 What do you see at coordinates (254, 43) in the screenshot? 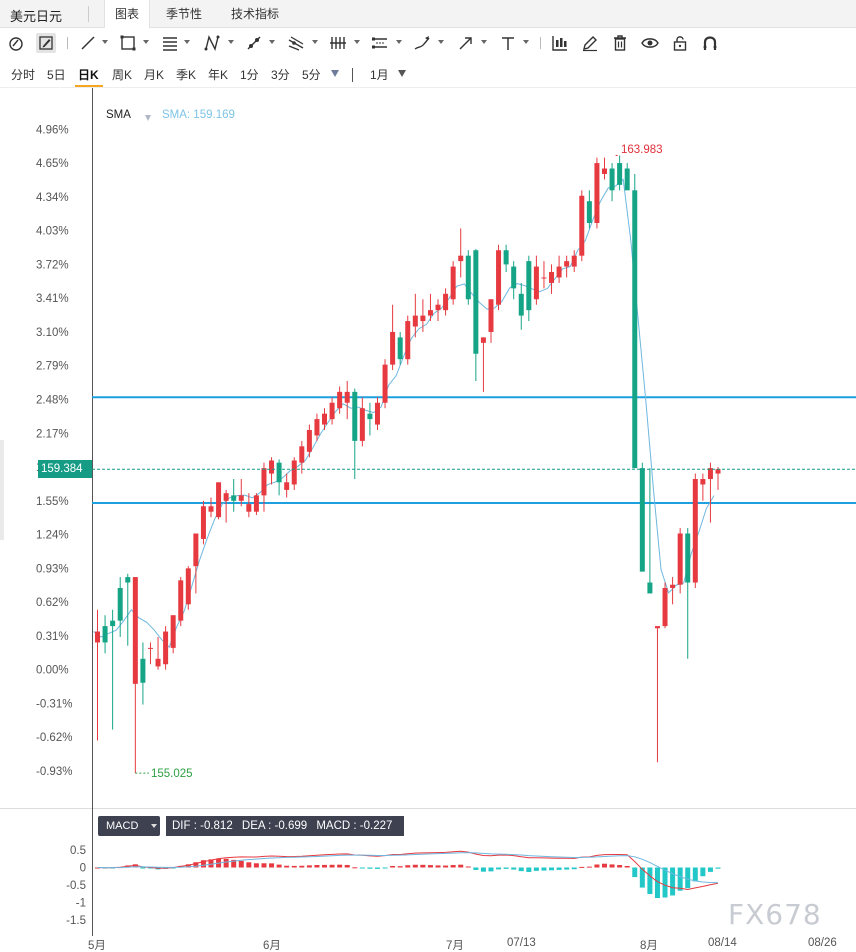
I see `ray-icon` at bounding box center [254, 43].